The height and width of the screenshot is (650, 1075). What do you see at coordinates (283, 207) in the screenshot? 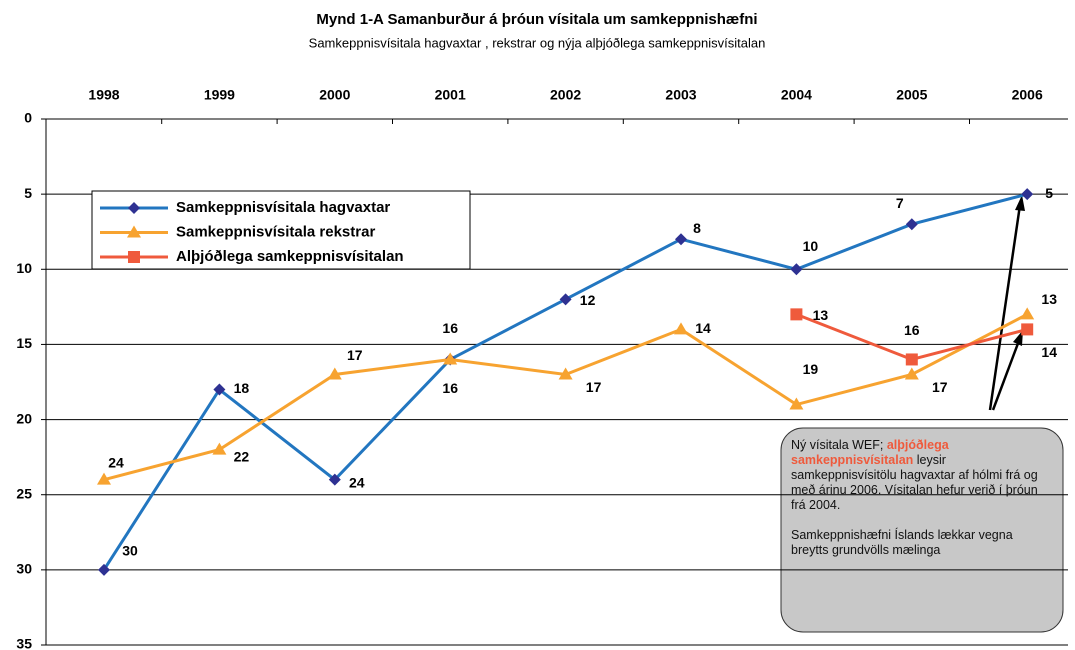
I see `legend-label: Samkeppnisvísitala hagvaxtar` at bounding box center [283, 207].